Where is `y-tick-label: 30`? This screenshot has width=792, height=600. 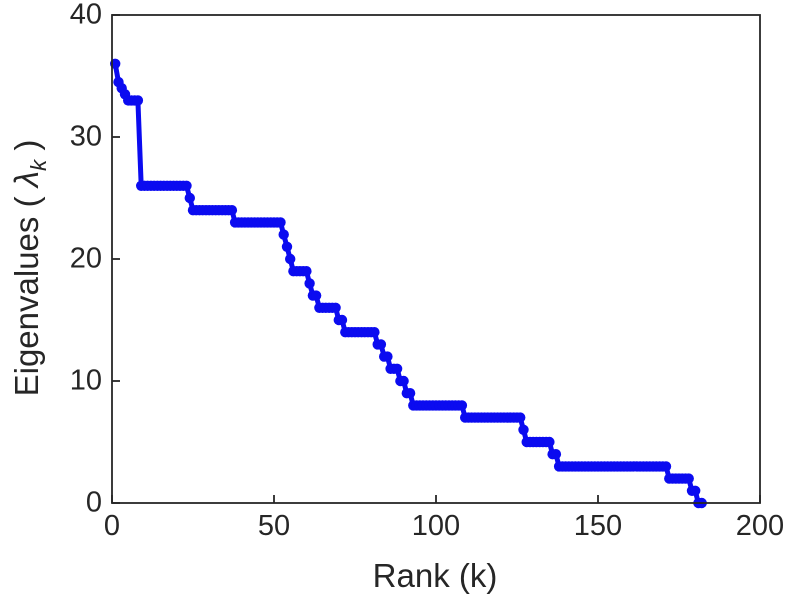 y-tick-label: 30 is located at coordinates (85, 136).